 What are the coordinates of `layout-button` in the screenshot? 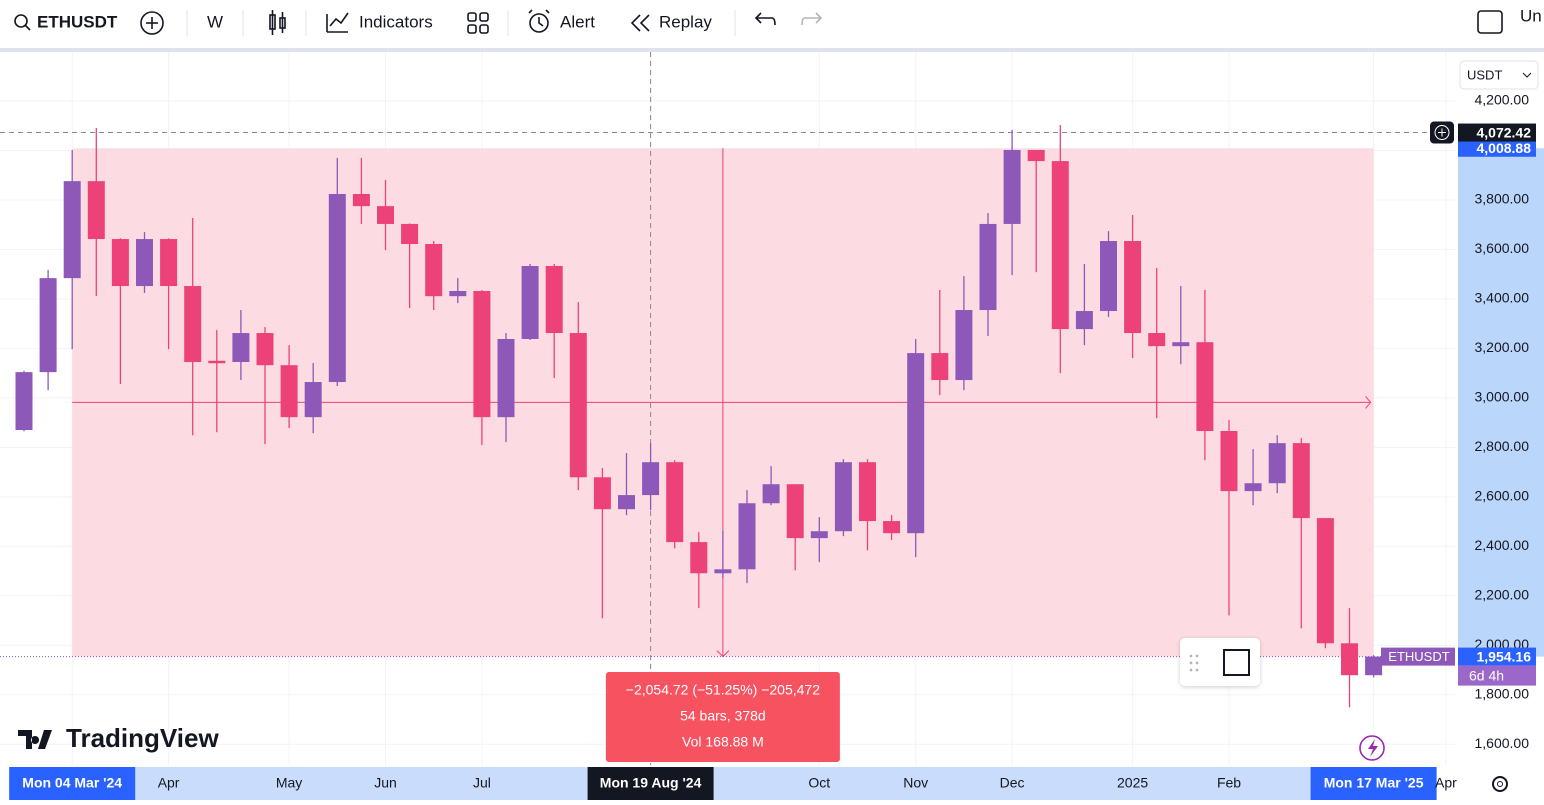 It's located at (1490, 22).